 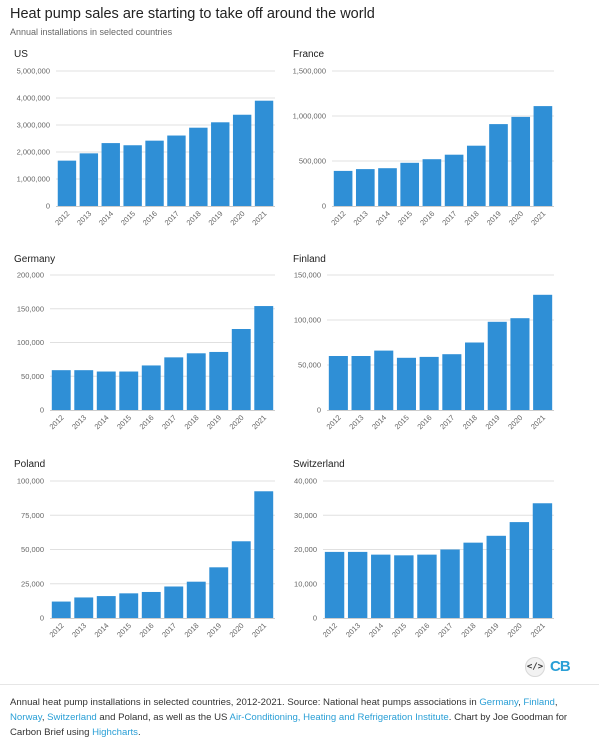 What do you see at coordinates (560, 666) in the screenshot?
I see `carbon-brief-logo: CB` at bounding box center [560, 666].